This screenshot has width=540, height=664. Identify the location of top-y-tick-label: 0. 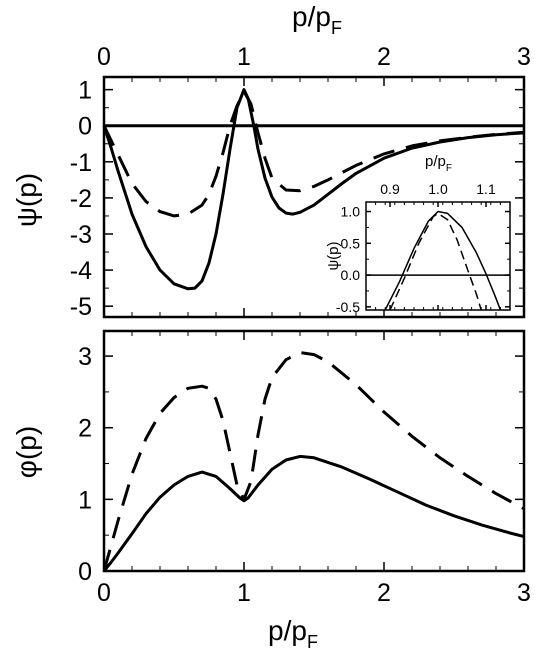
(85, 127).